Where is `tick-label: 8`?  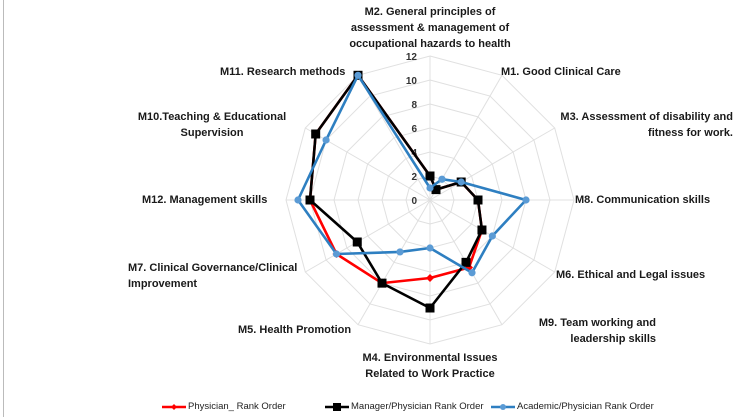
tick-label: 8 is located at coordinates (414, 105).